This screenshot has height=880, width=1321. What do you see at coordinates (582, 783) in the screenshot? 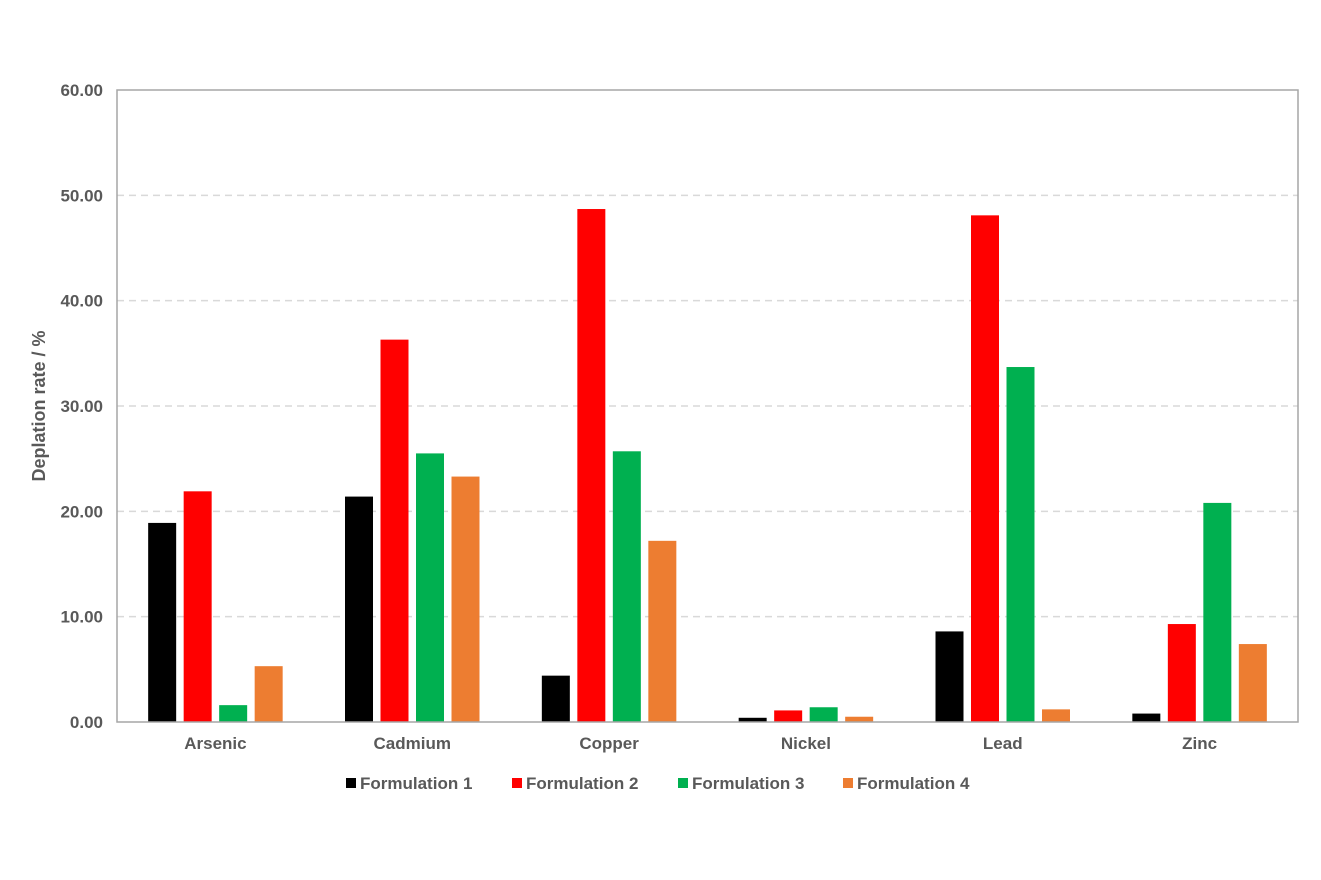
I see `legend-label: Formulation 2` at bounding box center [582, 783].